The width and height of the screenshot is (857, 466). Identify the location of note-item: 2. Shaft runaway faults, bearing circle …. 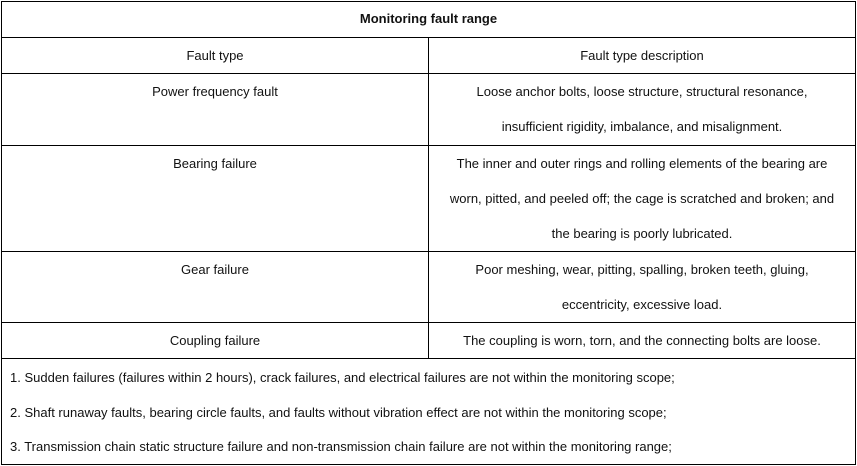
(338, 412).